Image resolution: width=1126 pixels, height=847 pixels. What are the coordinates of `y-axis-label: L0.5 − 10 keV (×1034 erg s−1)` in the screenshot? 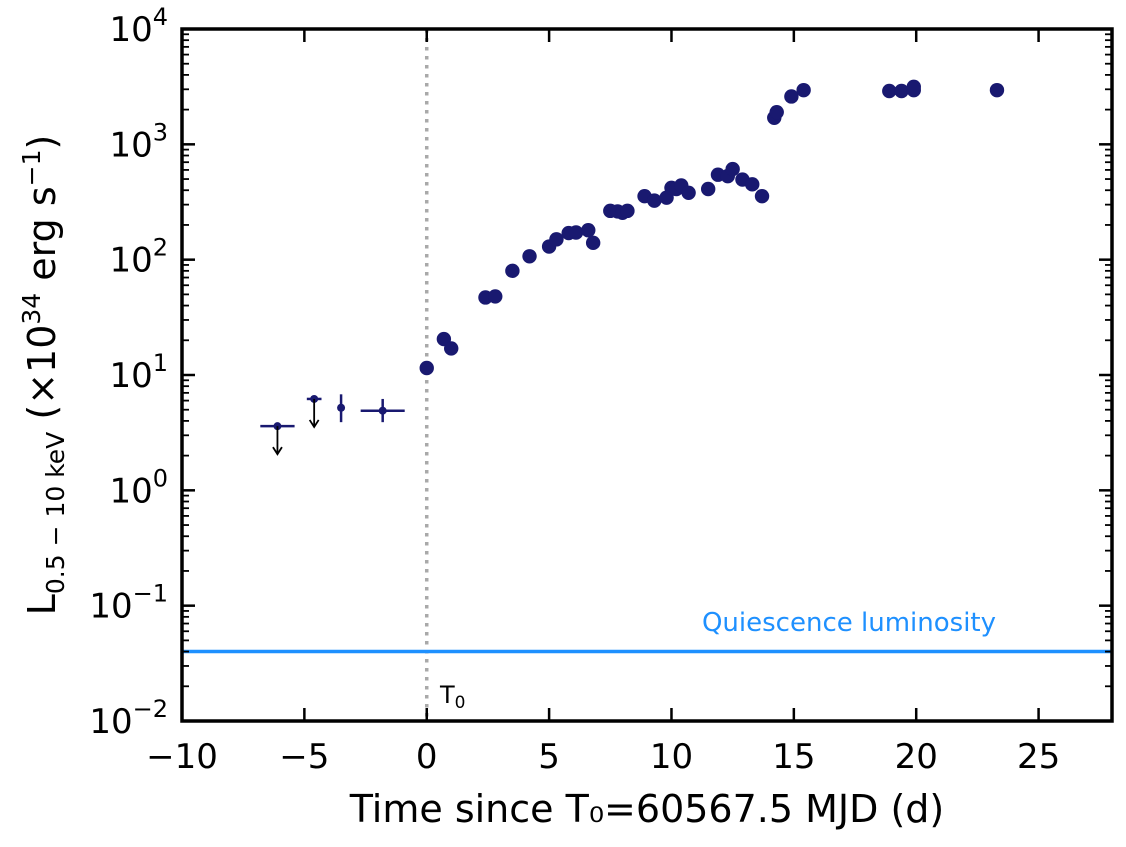 It's located at (43, 375).